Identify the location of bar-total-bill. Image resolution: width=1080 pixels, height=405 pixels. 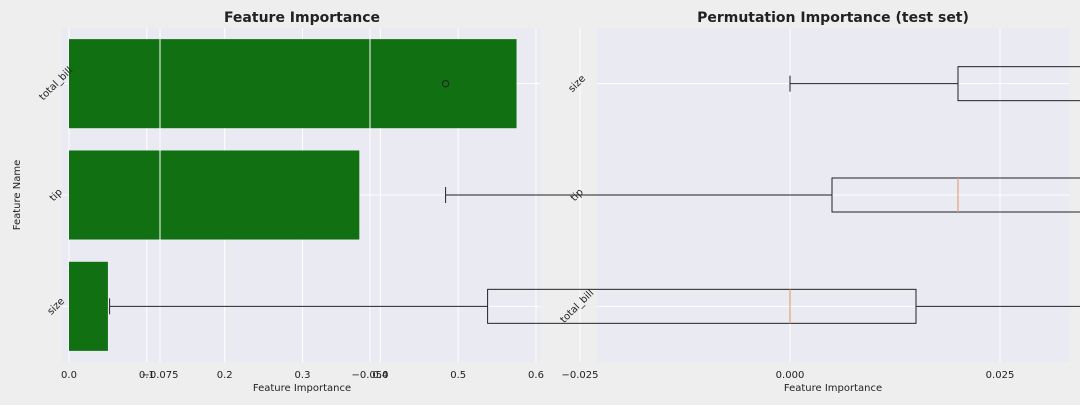
(293, 84).